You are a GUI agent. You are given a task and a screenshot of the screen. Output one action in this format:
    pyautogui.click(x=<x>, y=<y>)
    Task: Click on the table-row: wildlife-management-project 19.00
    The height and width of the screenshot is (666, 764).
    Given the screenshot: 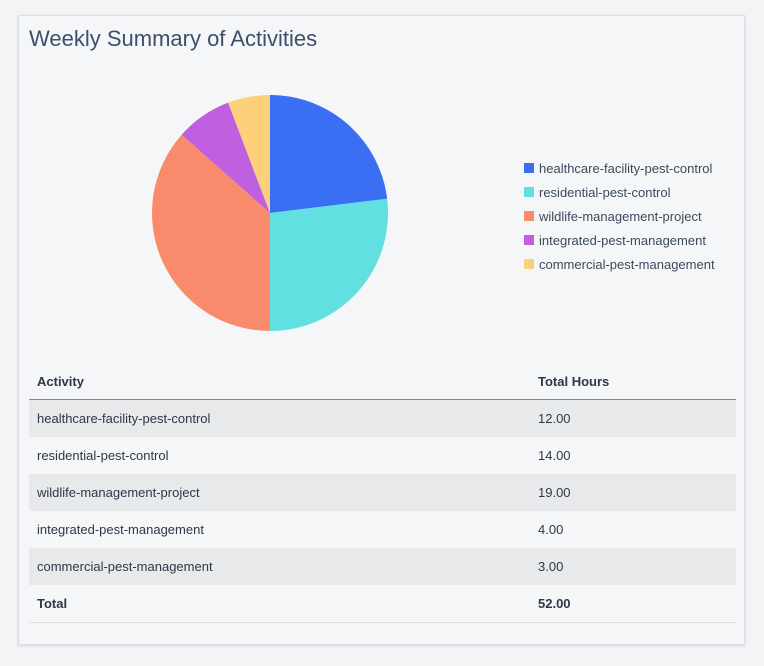 What is the action you would take?
    pyautogui.click(x=382, y=492)
    